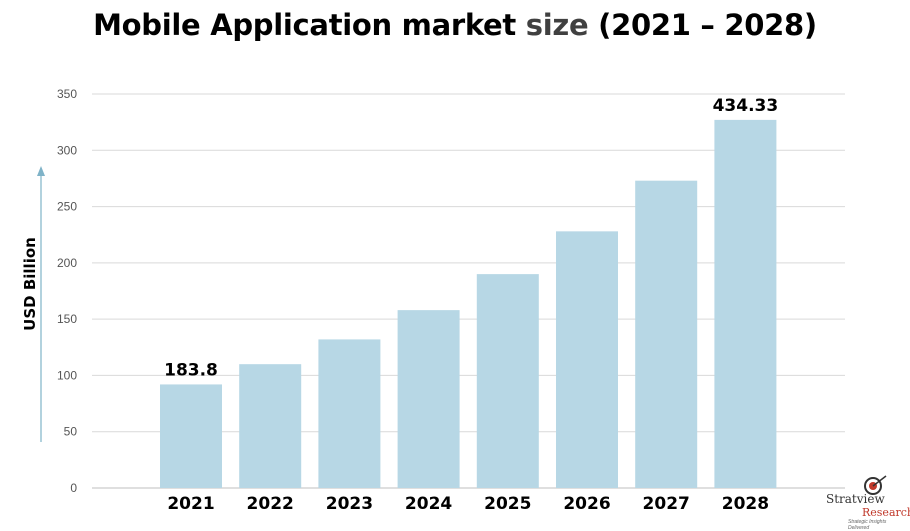 The width and height of the screenshot is (910, 531). I want to click on bar-2028, so click(745, 304).